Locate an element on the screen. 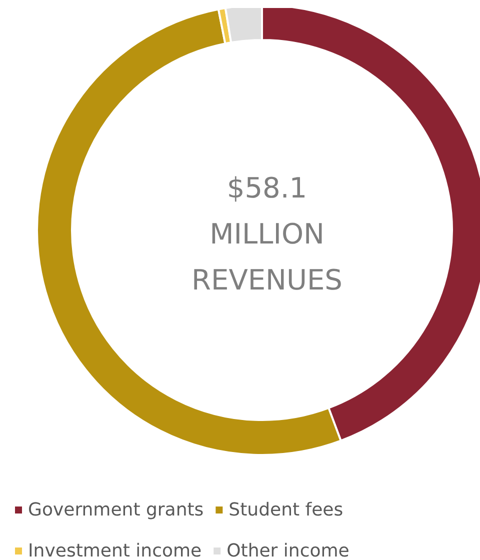 The width and height of the screenshot is (480, 560). legend-label: Other income is located at coordinates (288, 550).